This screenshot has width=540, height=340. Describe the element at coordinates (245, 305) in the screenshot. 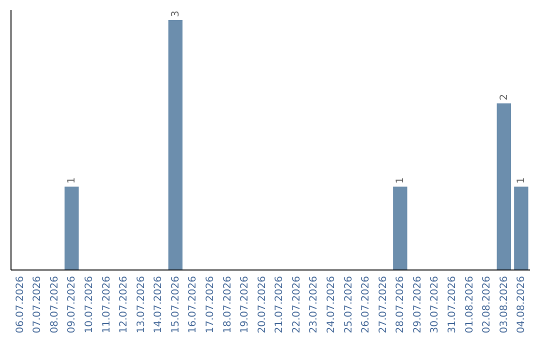

I see `x-tick-label: 19.07.2026` at that location.